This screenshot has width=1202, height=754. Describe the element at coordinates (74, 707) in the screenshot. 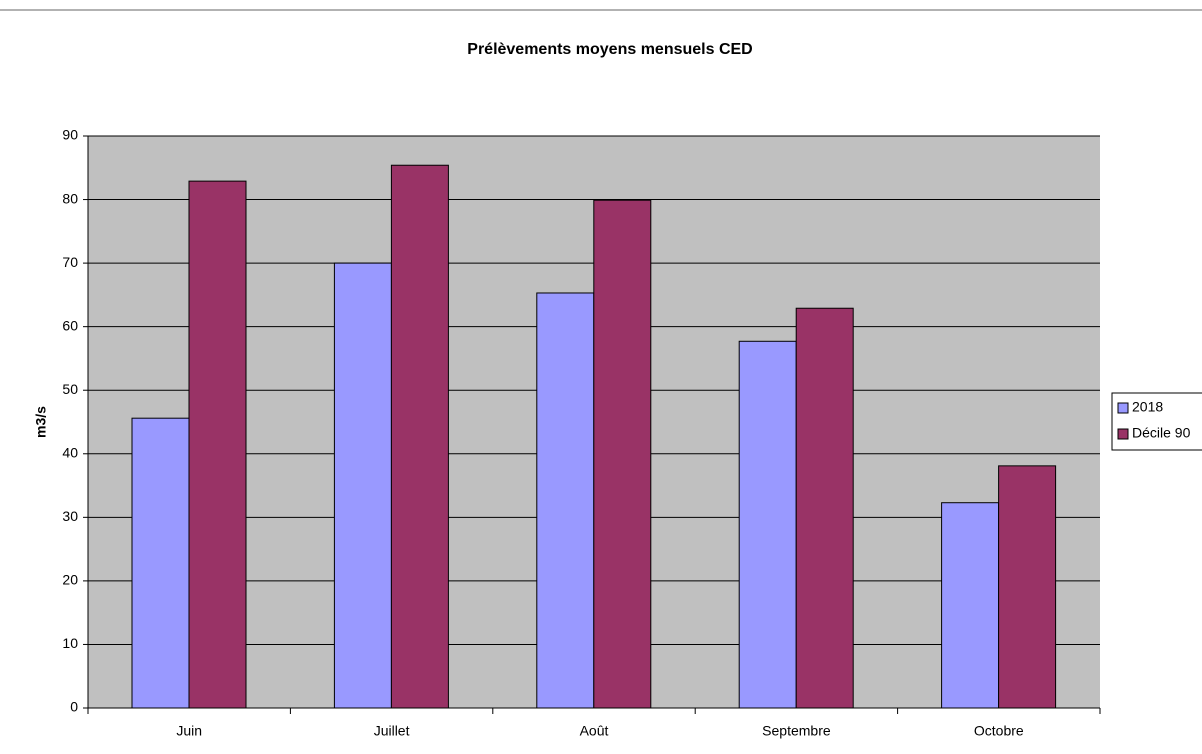

I see `y-tick-label: 0` at that location.